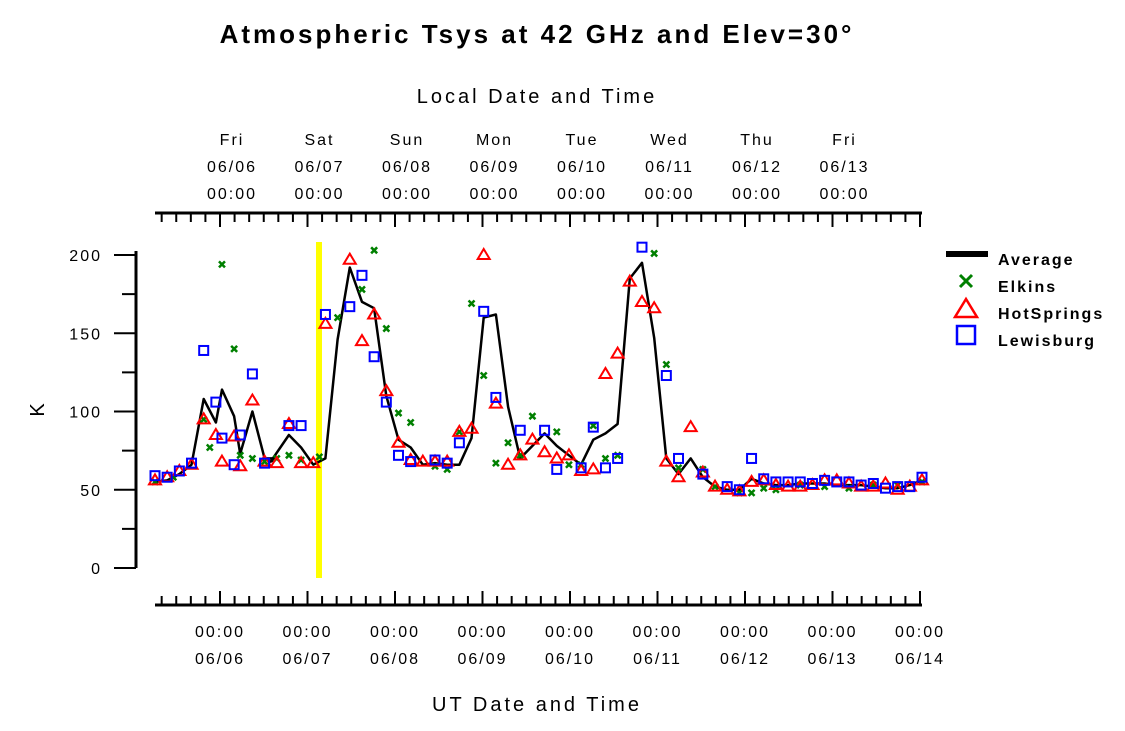 The height and width of the screenshot is (731, 1125). What do you see at coordinates (657, 659) in the screenshot?
I see `bottom-tick-label: 06/11` at bounding box center [657, 659].